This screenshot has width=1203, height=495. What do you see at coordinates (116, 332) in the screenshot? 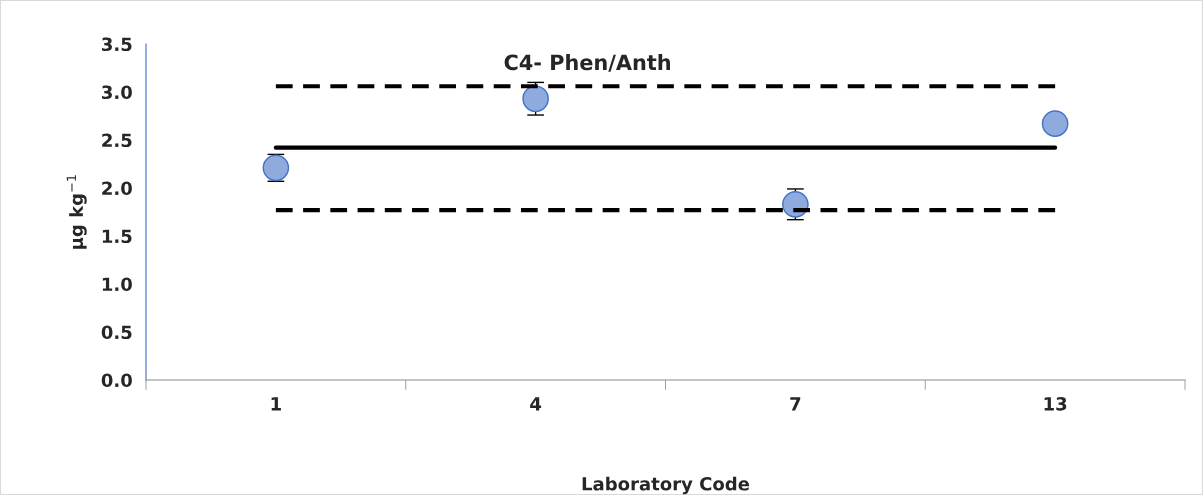
I see `y-tick-label: 0.5` at bounding box center [116, 332].